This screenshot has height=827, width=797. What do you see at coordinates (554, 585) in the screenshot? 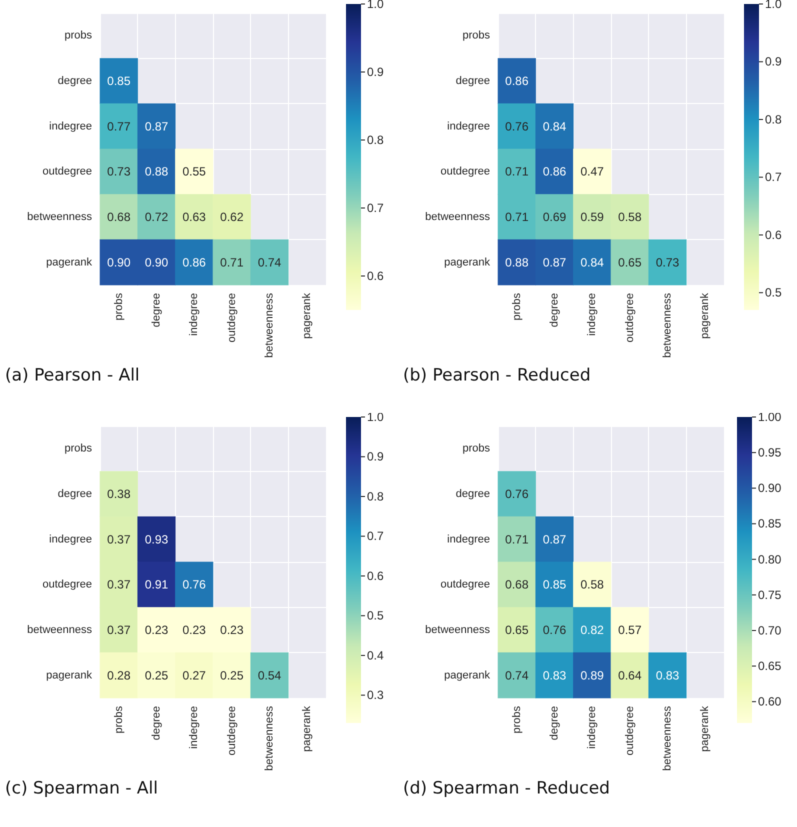
I see `data-label: 0.85` at bounding box center [554, 585].